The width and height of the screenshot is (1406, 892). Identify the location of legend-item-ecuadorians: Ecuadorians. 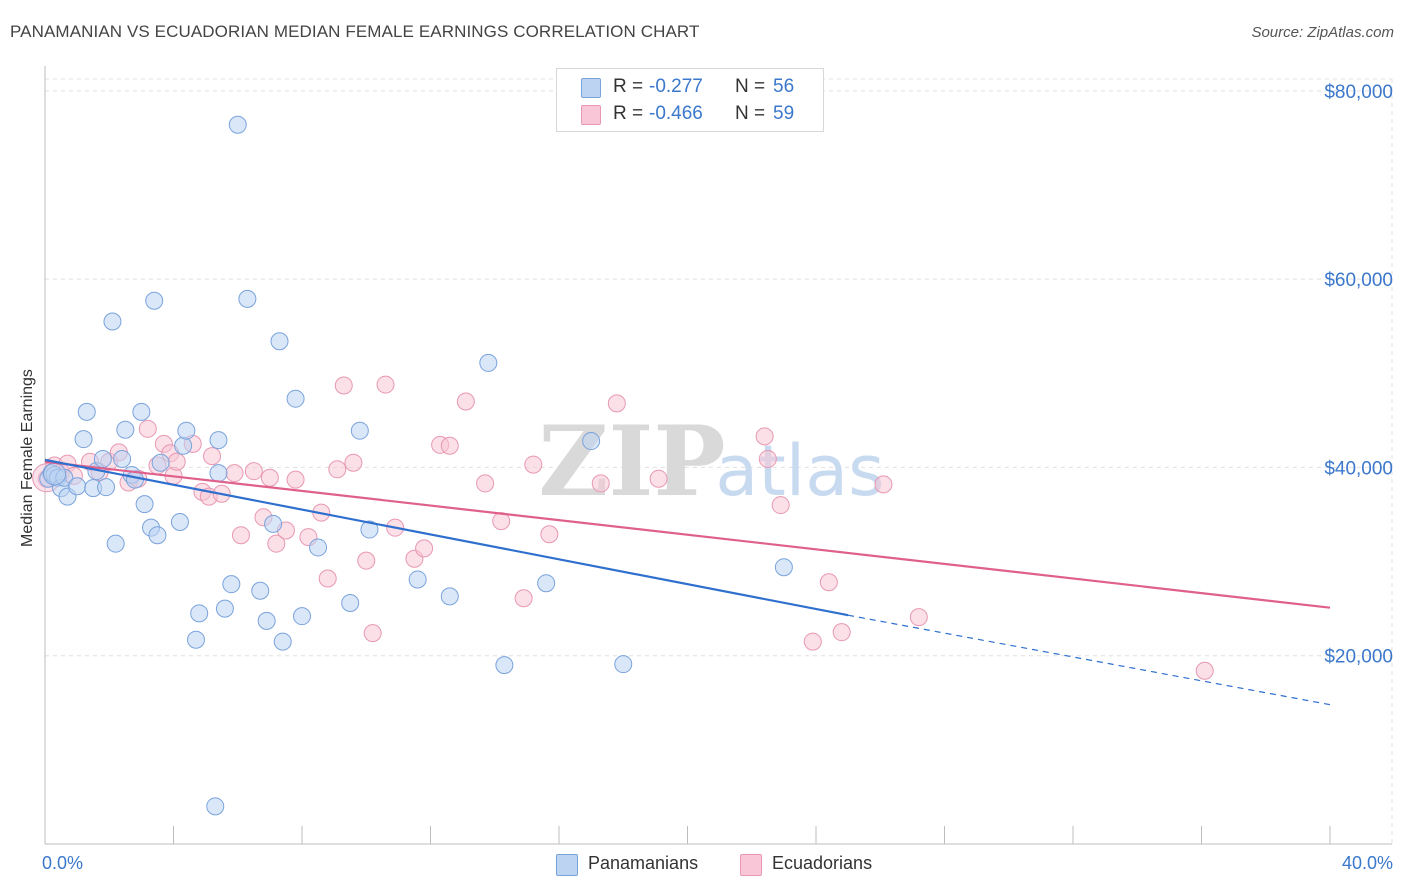
(825, 864).